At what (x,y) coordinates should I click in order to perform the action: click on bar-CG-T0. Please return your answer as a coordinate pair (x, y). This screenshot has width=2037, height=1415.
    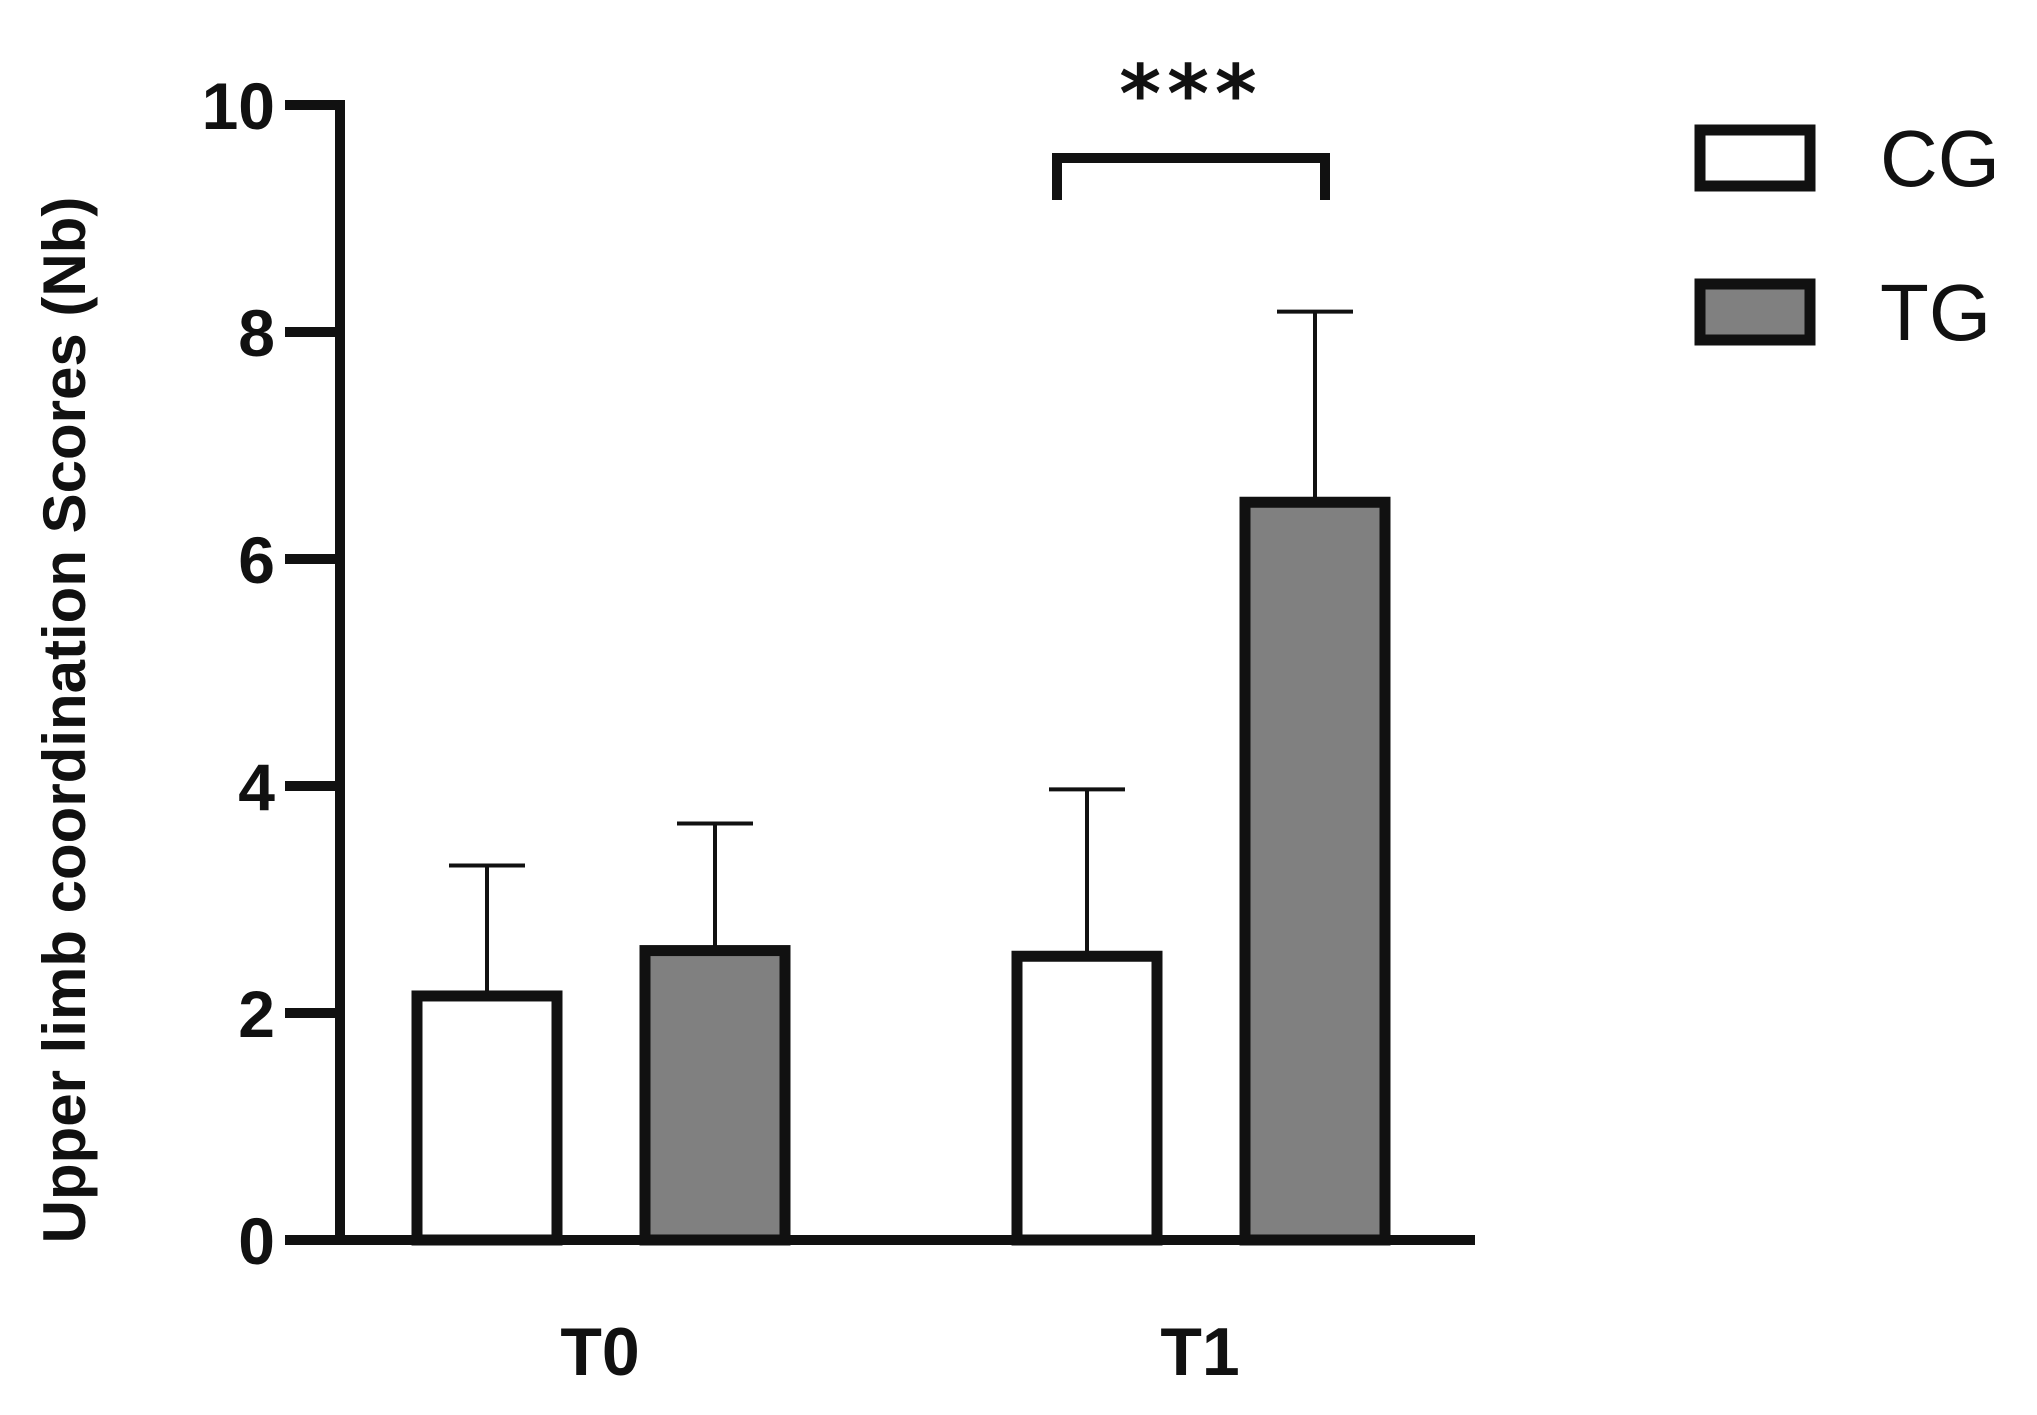
    Looking at the image, I should click on (487, 1118).